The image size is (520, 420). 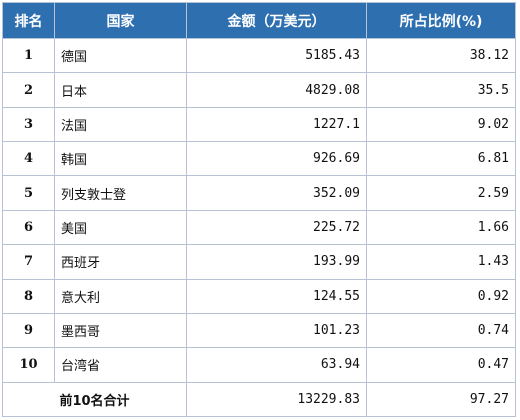 What do you see at coordinates (28, 20) in the screenshot?
I see `header-rank: 排名` at bounding box center [28, 20].